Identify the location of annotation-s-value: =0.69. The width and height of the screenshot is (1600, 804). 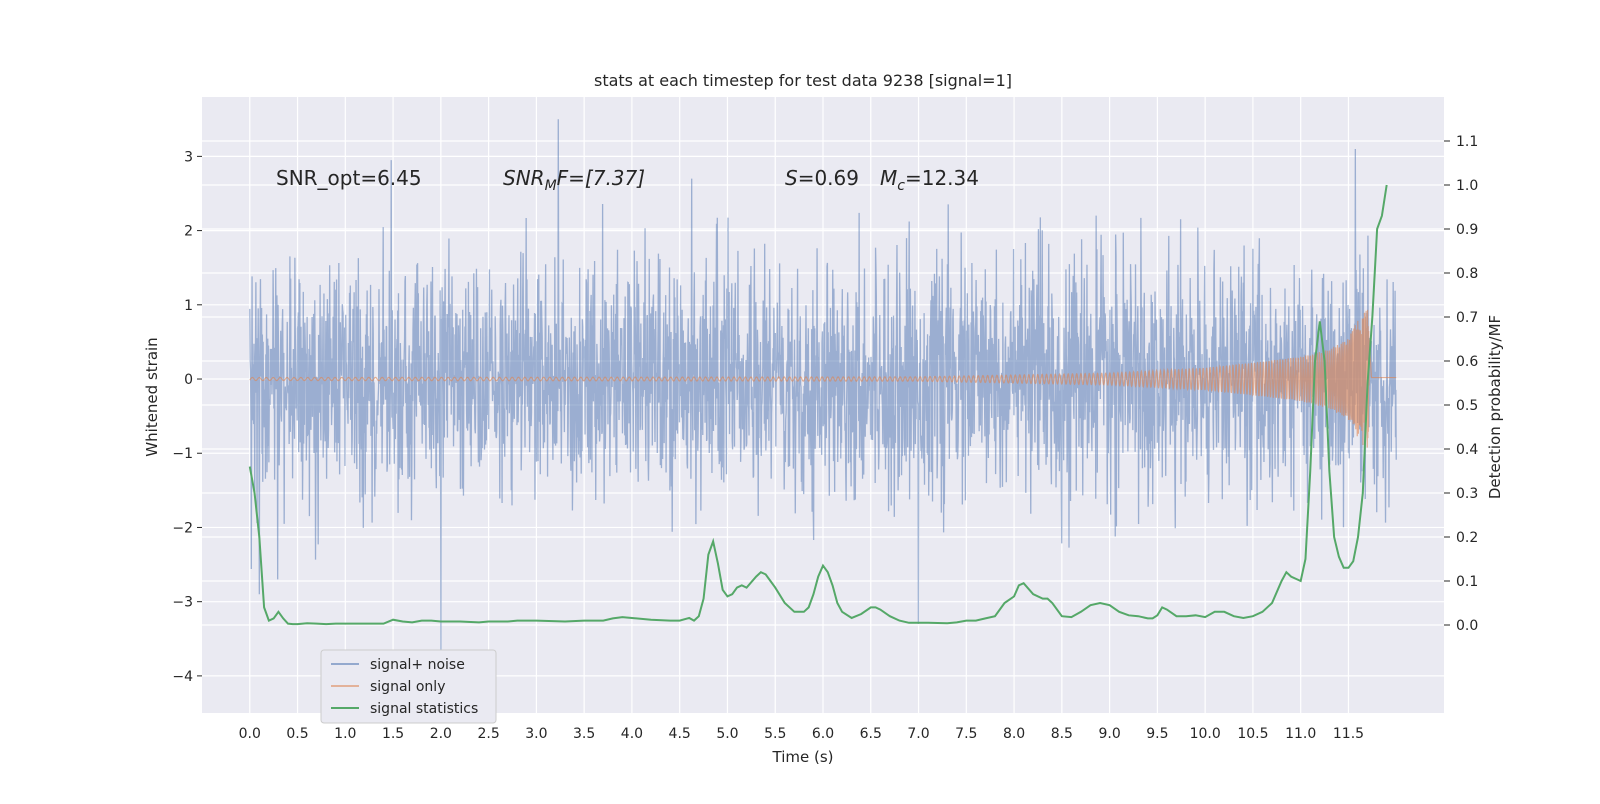
(828, 178).